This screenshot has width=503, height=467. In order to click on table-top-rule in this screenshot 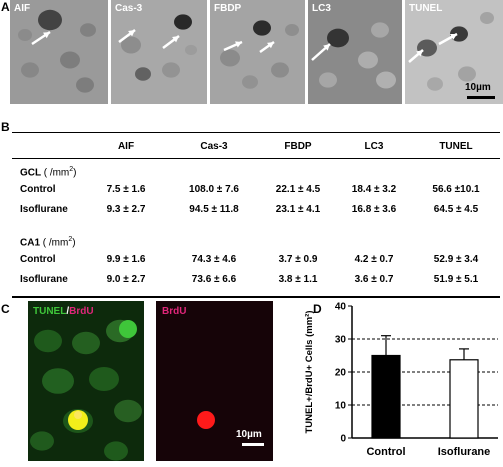, I will do `click(256, 132)`.